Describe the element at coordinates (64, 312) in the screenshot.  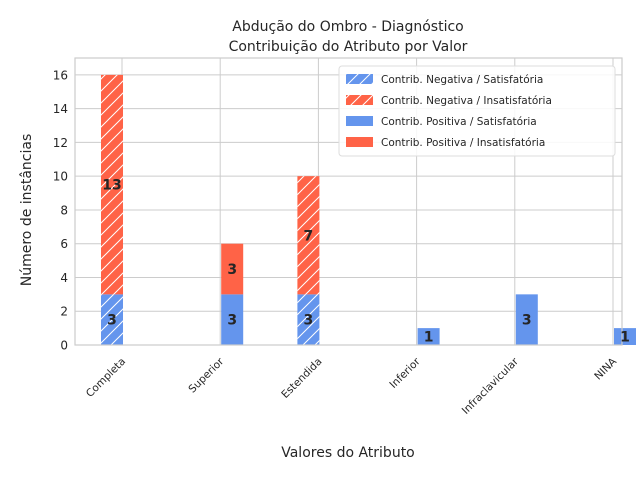
I see `y-tick-label: 2` at that location.